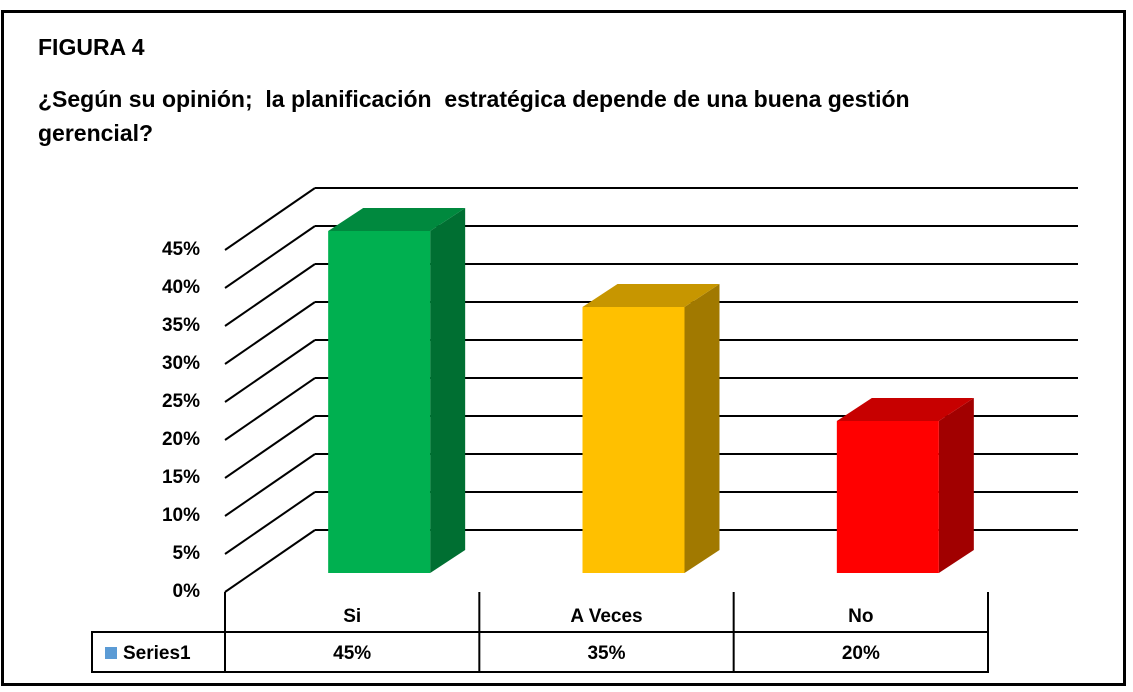  What do you see at coordinates (860, 616) in the screenshot?
I see `x-tick-label: No` at bounding box center [860, 616].